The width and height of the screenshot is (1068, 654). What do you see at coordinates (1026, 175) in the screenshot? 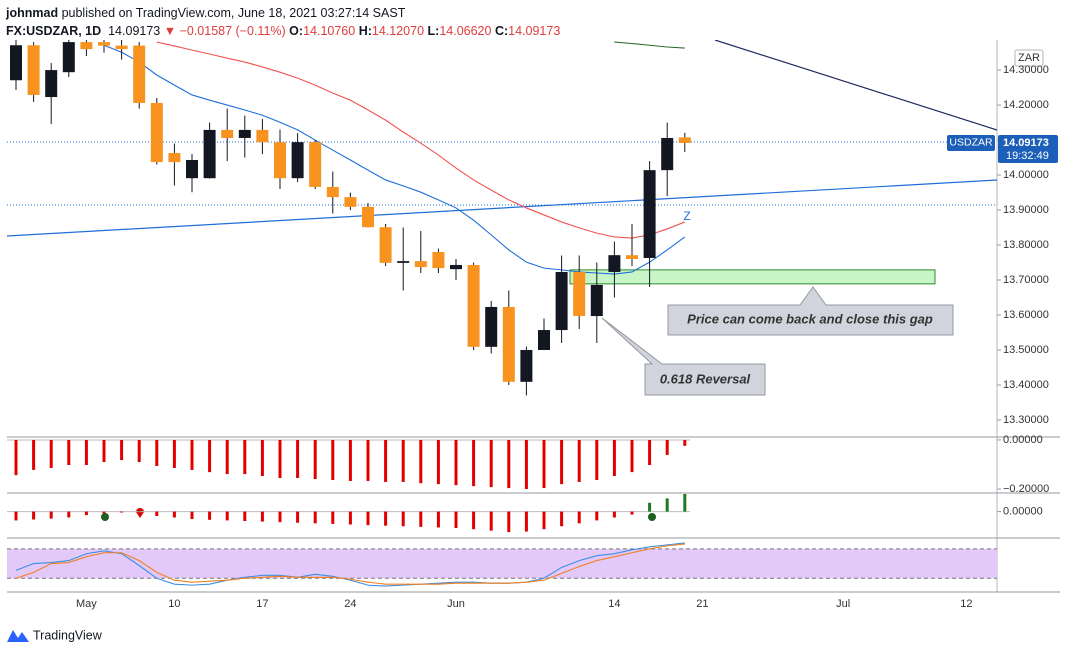
I see `y-tick-label: 14.00000` at bounding box center [1026, 175].